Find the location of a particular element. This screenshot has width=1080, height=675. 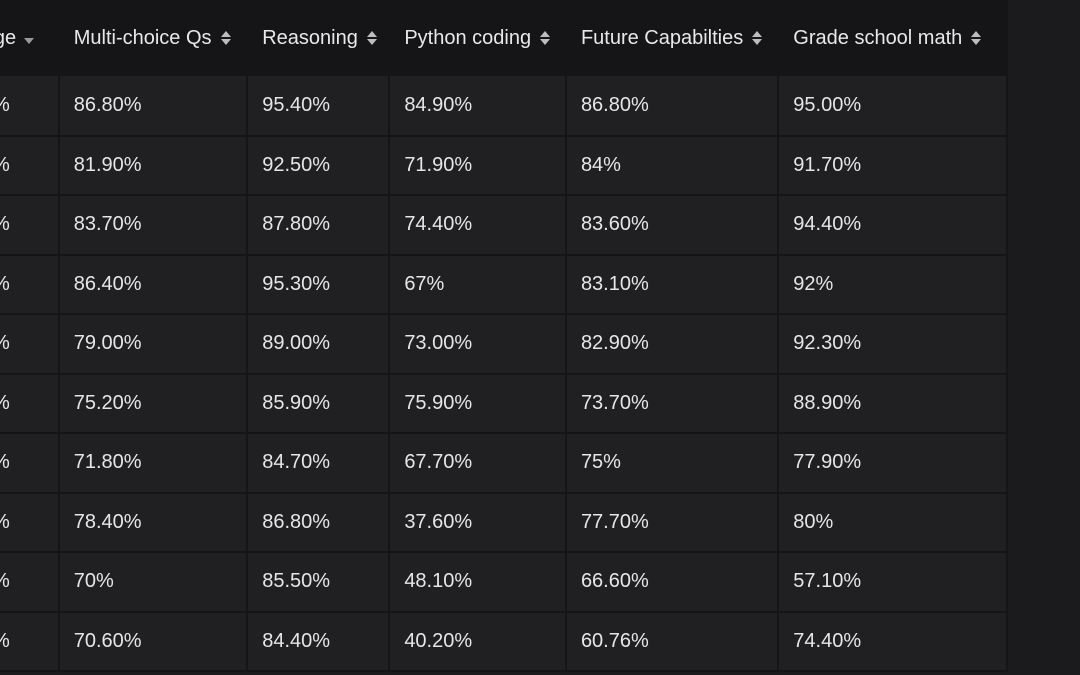

table-cell: 84.90% is located at coordinates (478, 106).